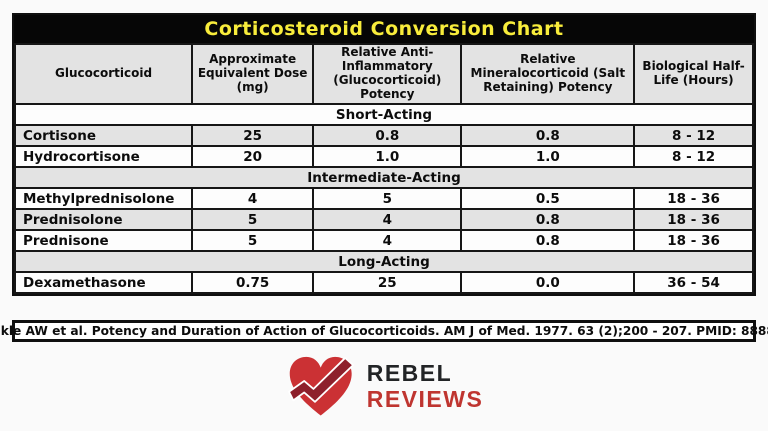 Image resolution: width=768 pixels, height=431 pixels. I want to click on section-row: Intermediate-Acting, so click(384, 177).